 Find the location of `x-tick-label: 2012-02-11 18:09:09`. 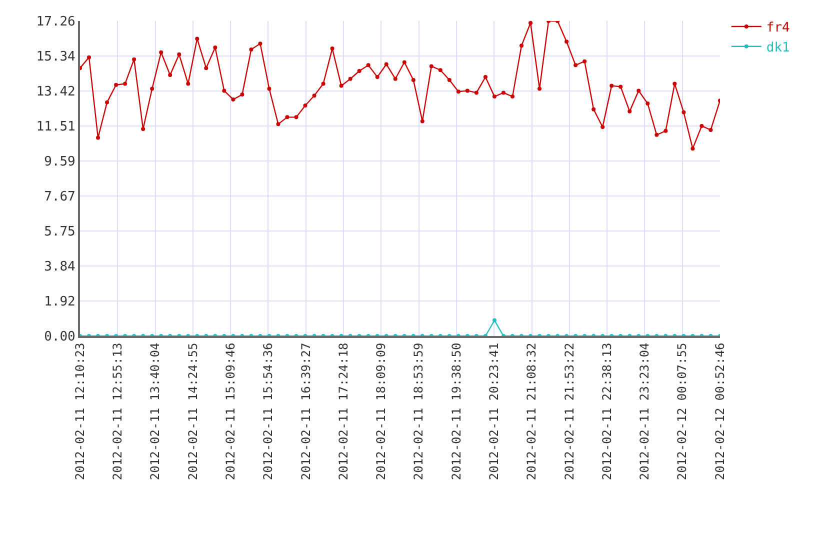

x-tick-label: 2012-02-11 18:09:09 is located at coordinates (381, 411).